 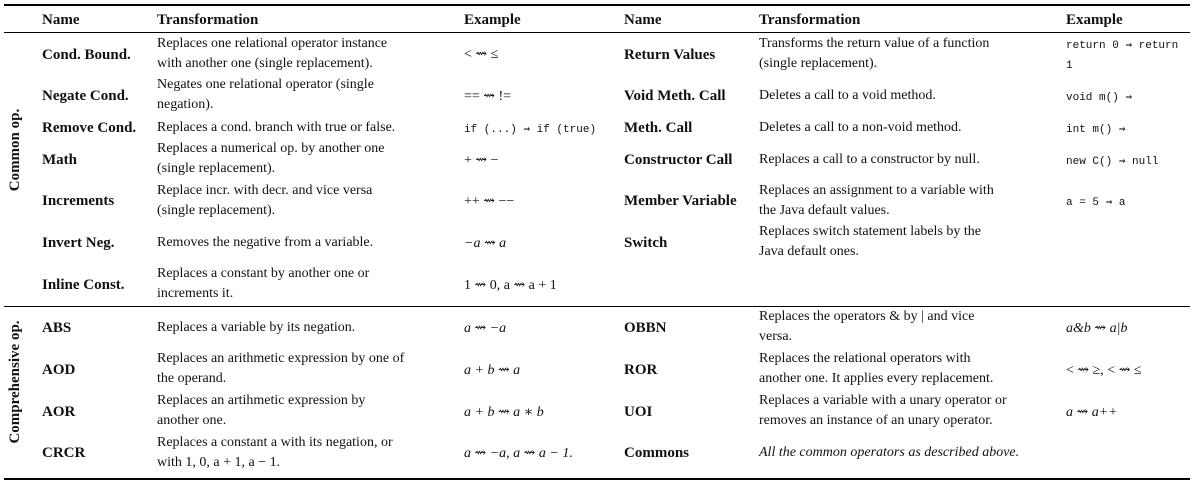 What do you see at coordinates (638, 412) in the screenshot?
I see `op-name: UOI` at bounding box center [638, 412].